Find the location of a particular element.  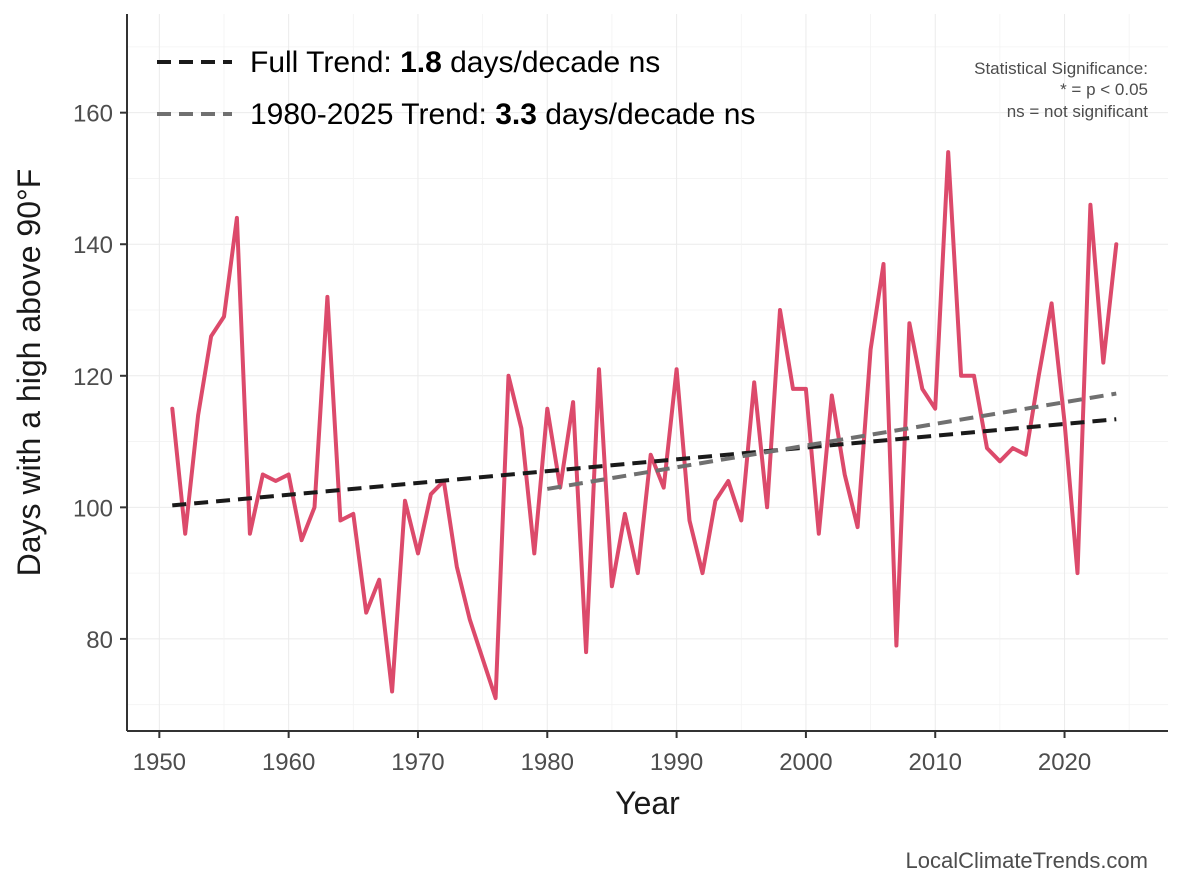

y-tick-label: 80 is located at coordinates (99, 640).